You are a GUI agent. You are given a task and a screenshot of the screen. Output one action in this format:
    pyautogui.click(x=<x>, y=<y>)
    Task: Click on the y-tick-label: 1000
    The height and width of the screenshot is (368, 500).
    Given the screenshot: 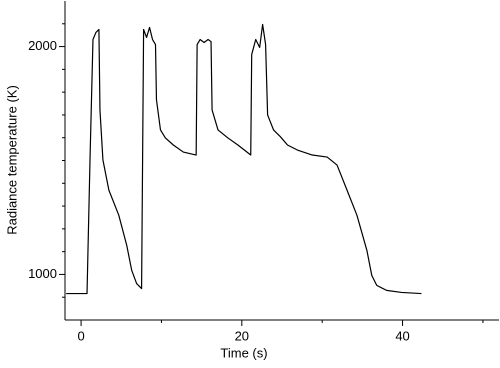 What is the action you would take?
    pyautogui.click(x=42, y=273)
    